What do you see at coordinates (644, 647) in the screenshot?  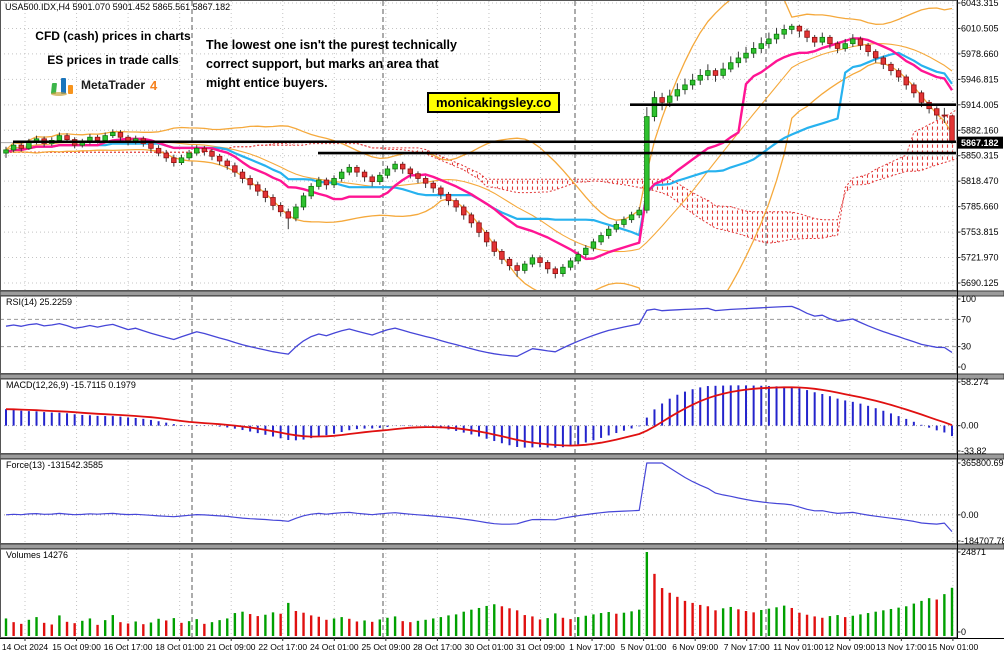 I see `time-tick-label: 5 Nov 01:00` at bounding box center [644, 647].